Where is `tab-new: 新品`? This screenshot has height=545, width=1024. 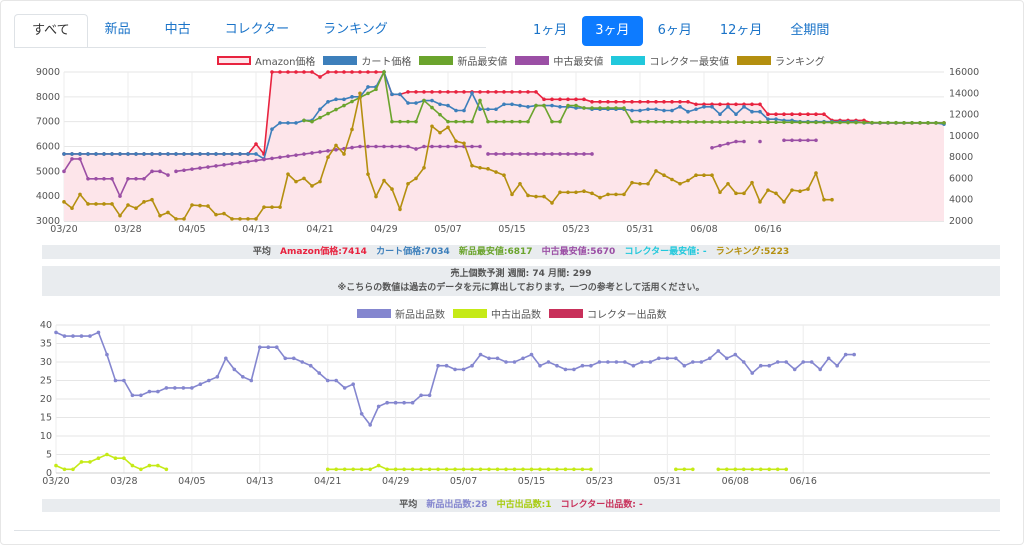 tab-new: 新品 is located at coordinates (117, 29).